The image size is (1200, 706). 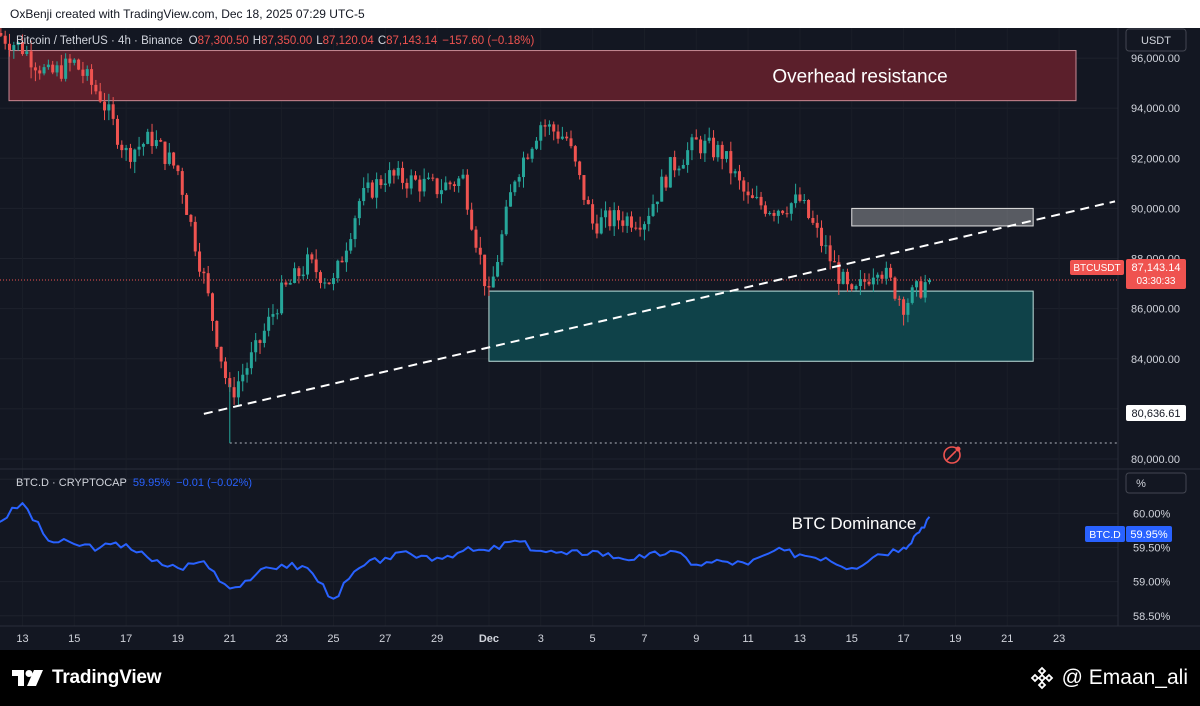 I want to click on tradingview-logo: TradingView, so click(x=87, y=678).